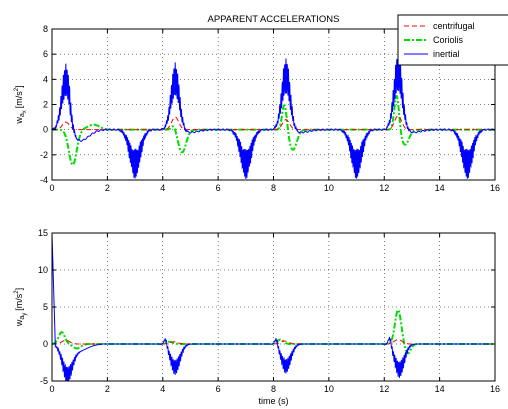  Describe the element at coordinates (45, 29) in the screenshot. I see `y-tick-label: 8` at that location.